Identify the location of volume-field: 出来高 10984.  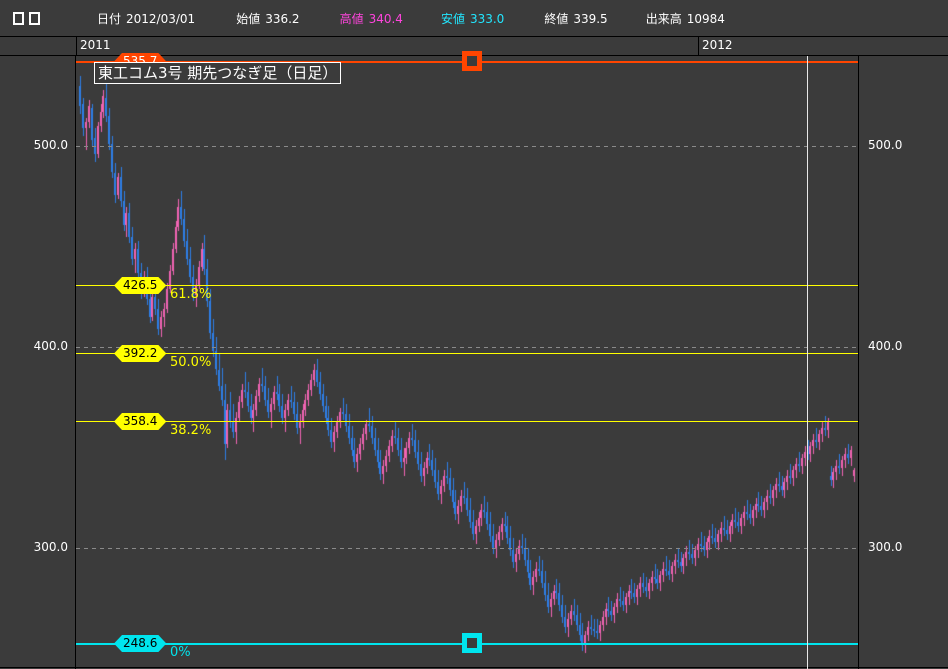
(685, 18).